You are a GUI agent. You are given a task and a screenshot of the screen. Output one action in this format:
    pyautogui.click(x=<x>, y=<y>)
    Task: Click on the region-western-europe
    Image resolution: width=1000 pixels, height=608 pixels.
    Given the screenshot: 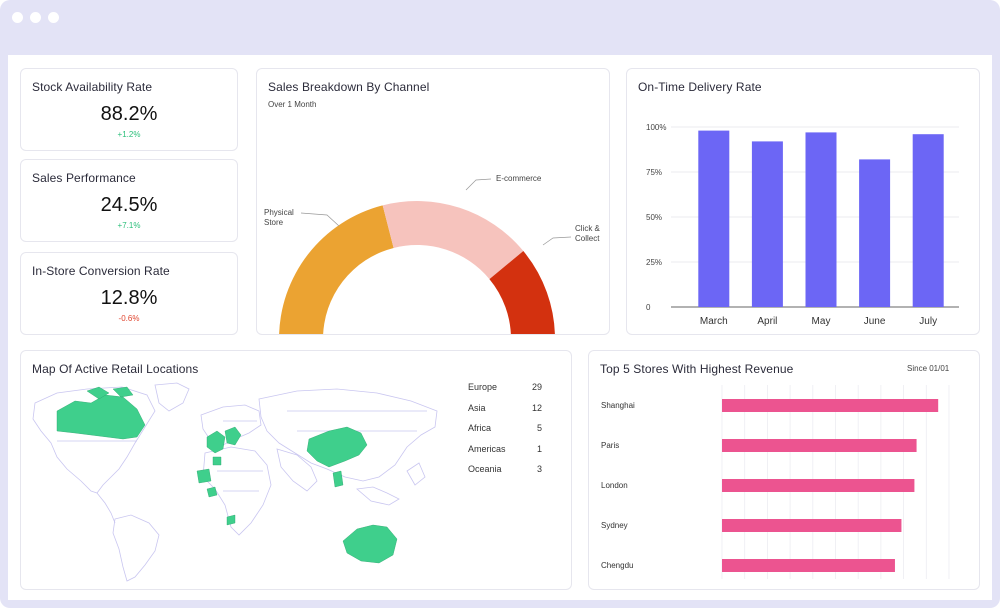 What is the action you would take?
    pyautogui.click(x=216, y=442)
    